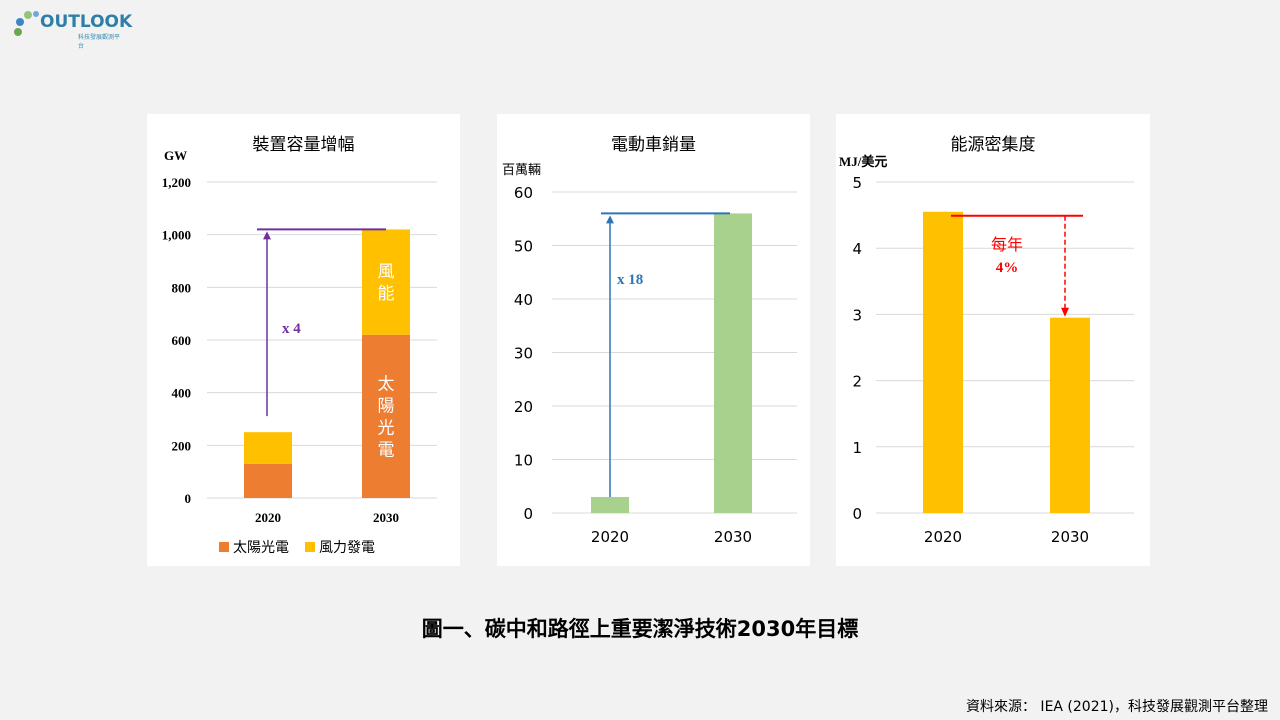 This screenshot has width=1280, height=720. What do you see at coordinates (386, 428) in the screenshot?
I see `segment-label-solar-char: 光` at bounding box center [386, 428].